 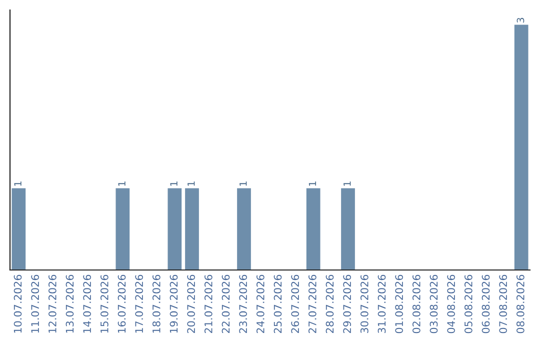 I want to click on x-tick-label: 04.08.2026, so click(x=451, y=304).